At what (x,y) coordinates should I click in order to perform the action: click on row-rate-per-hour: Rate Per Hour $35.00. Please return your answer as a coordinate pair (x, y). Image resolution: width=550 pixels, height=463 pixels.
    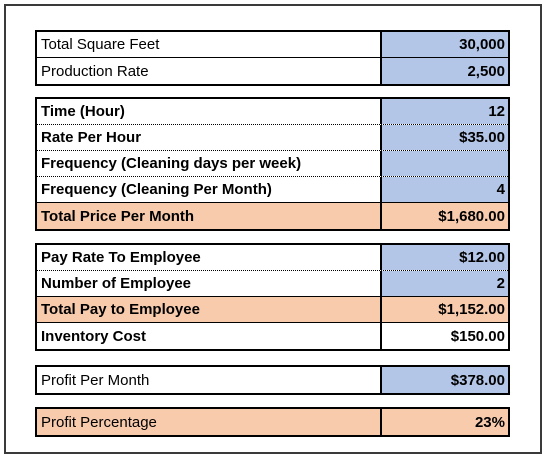
    Looking at the image, I should click on (272, 138).